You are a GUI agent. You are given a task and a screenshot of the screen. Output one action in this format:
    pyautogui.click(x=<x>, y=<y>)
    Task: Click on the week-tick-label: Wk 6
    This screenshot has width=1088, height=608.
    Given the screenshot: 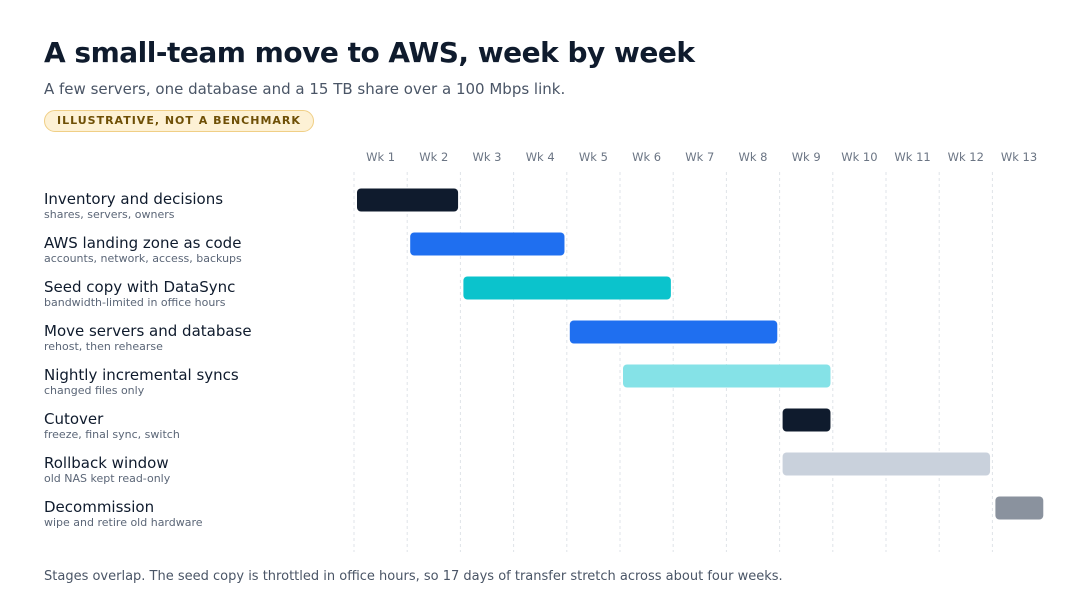 What is the action you would take?
    pyautogui.click(x=646, y=157)
    